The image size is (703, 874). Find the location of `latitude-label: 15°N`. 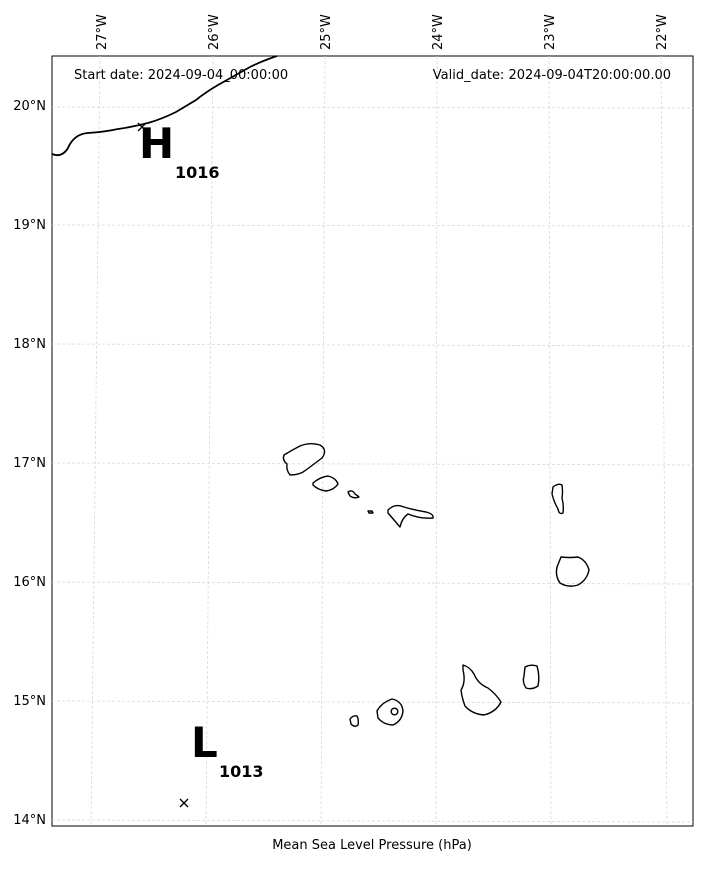

latitude-label: 15°N is located at coordinates (29, 701).